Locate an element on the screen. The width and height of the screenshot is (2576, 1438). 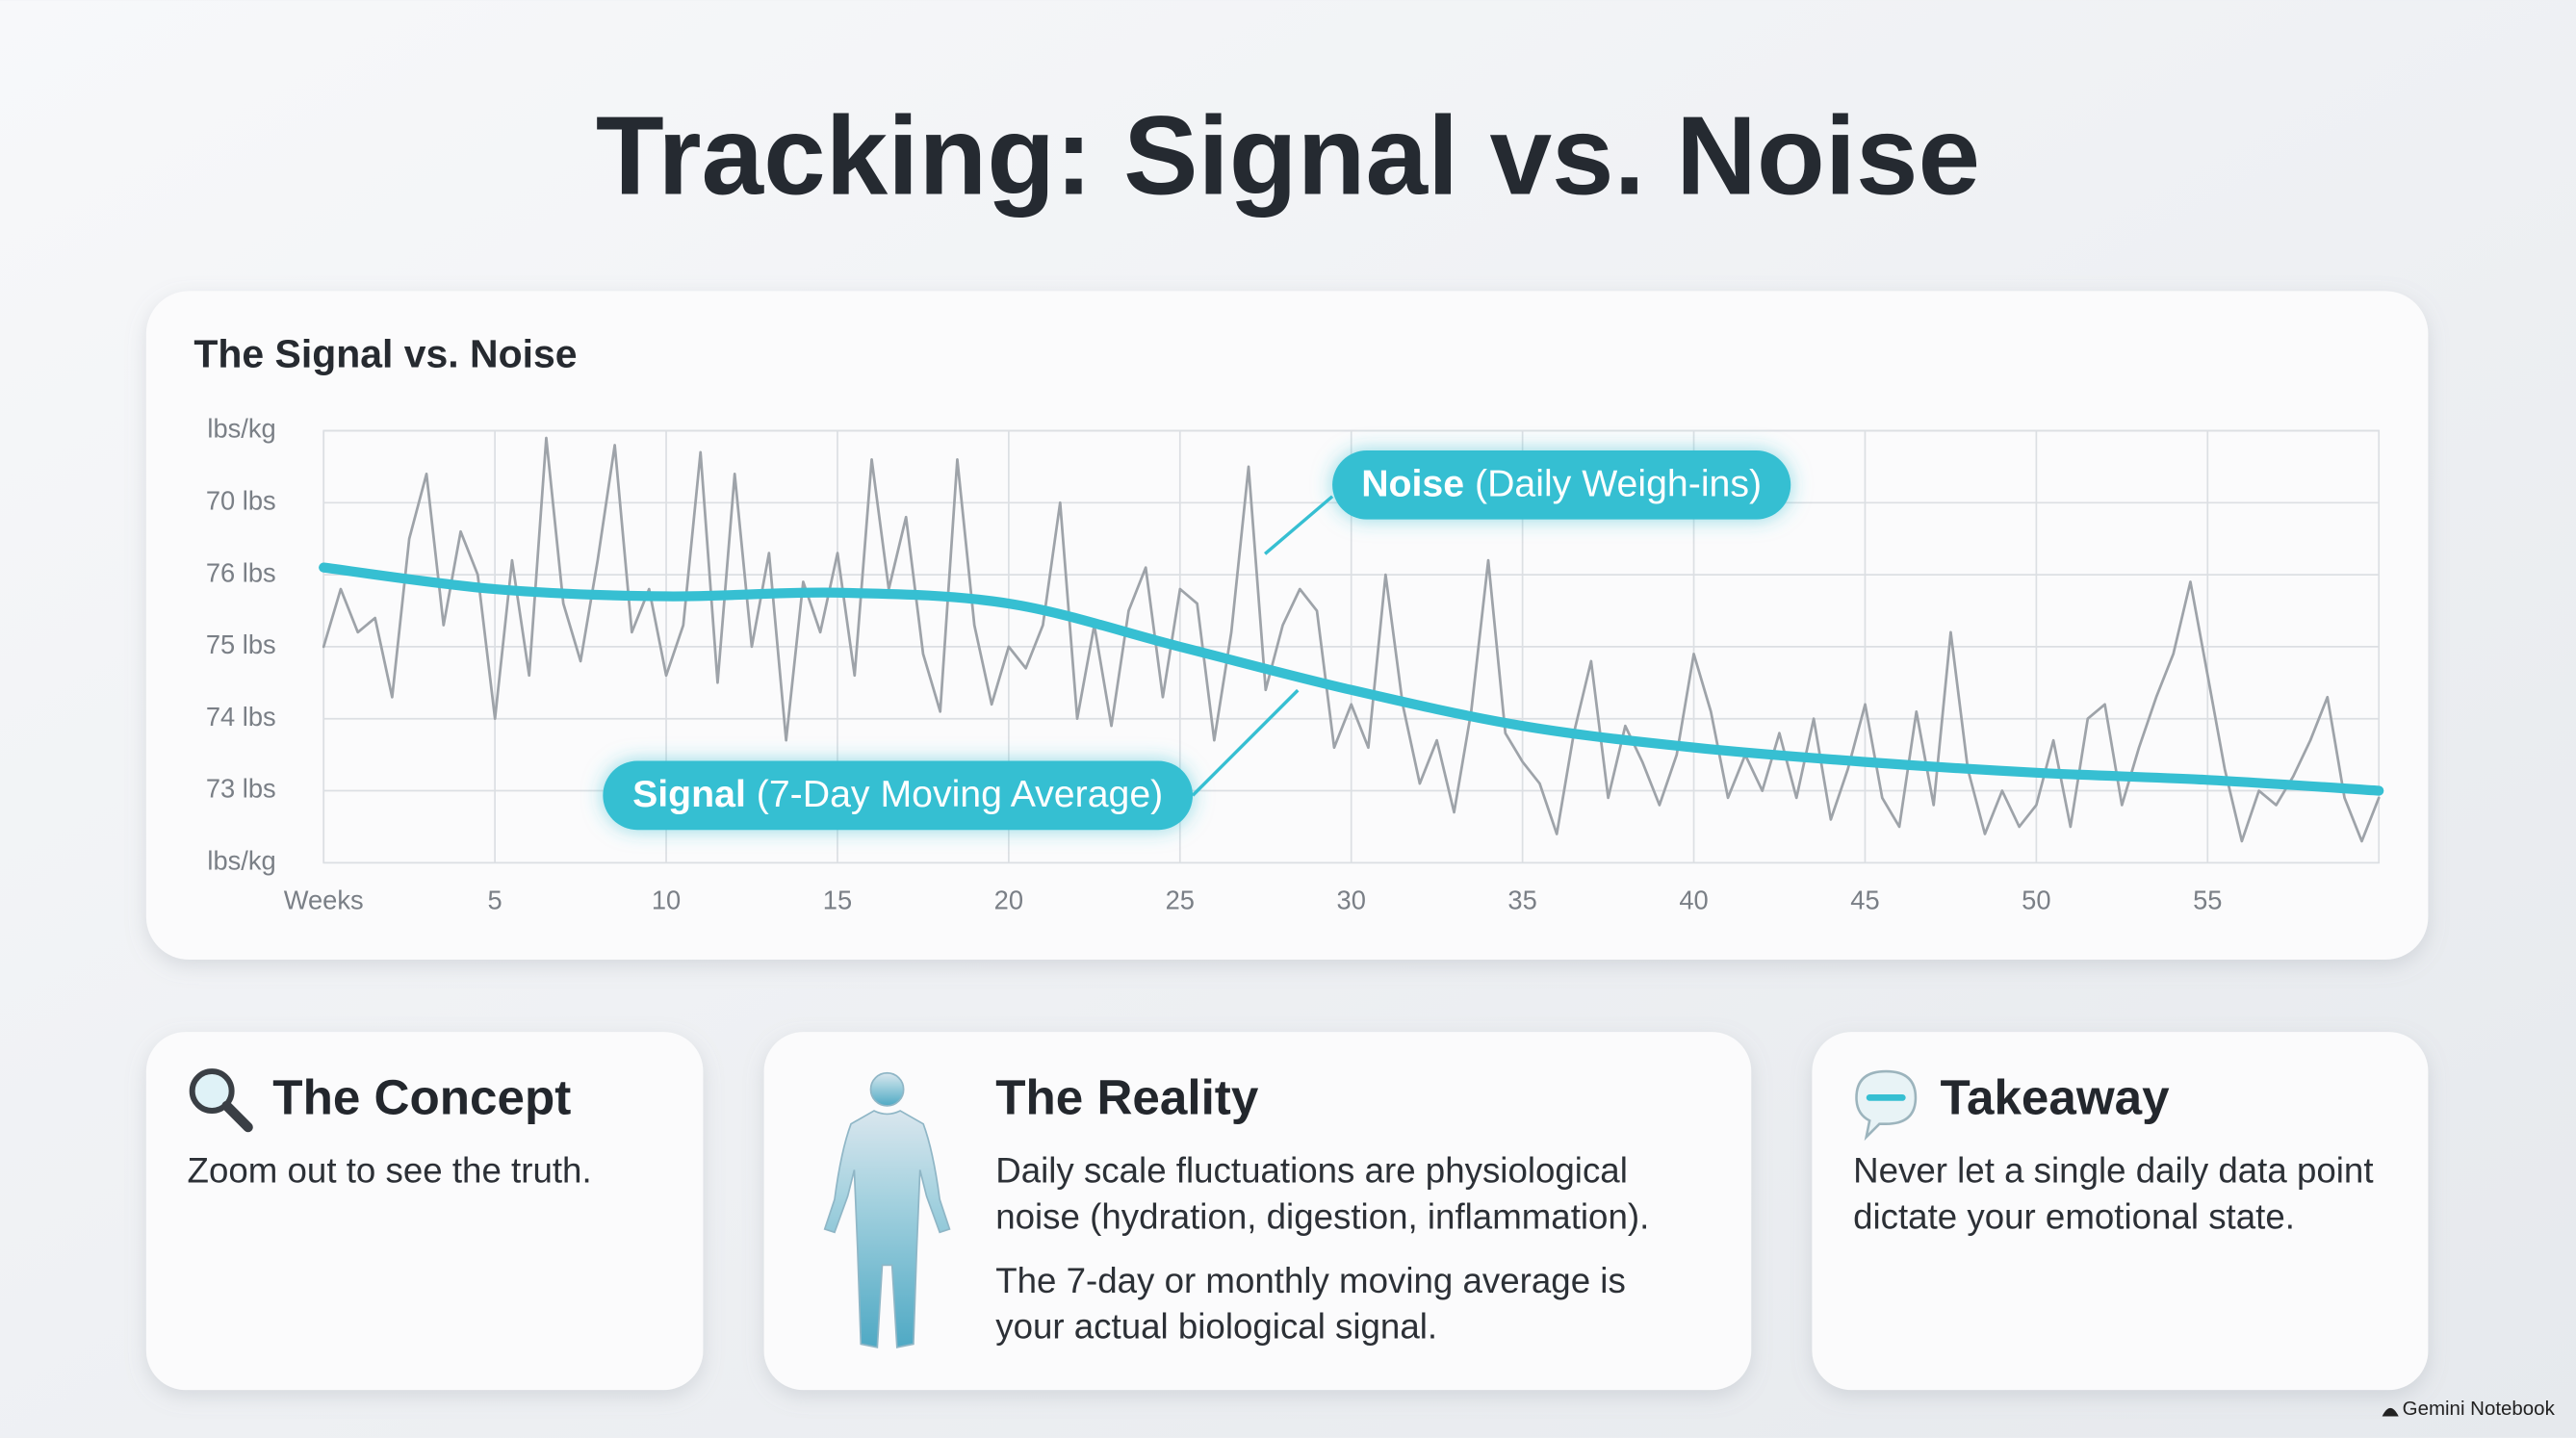
card-title: The Reality is located at coordinates (1127, 1096).